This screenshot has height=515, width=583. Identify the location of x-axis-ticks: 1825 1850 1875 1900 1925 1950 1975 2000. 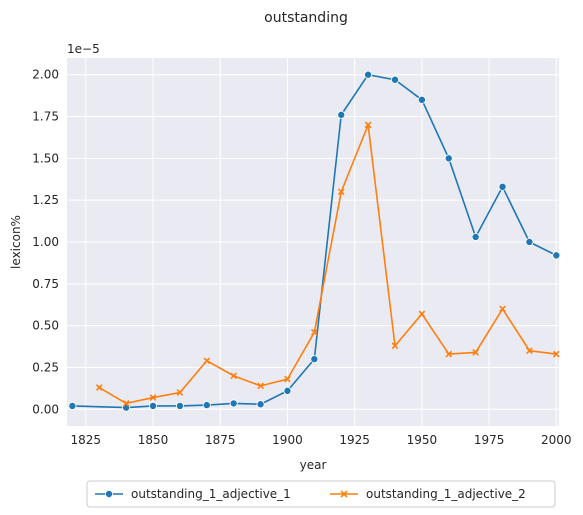
(321, 440).